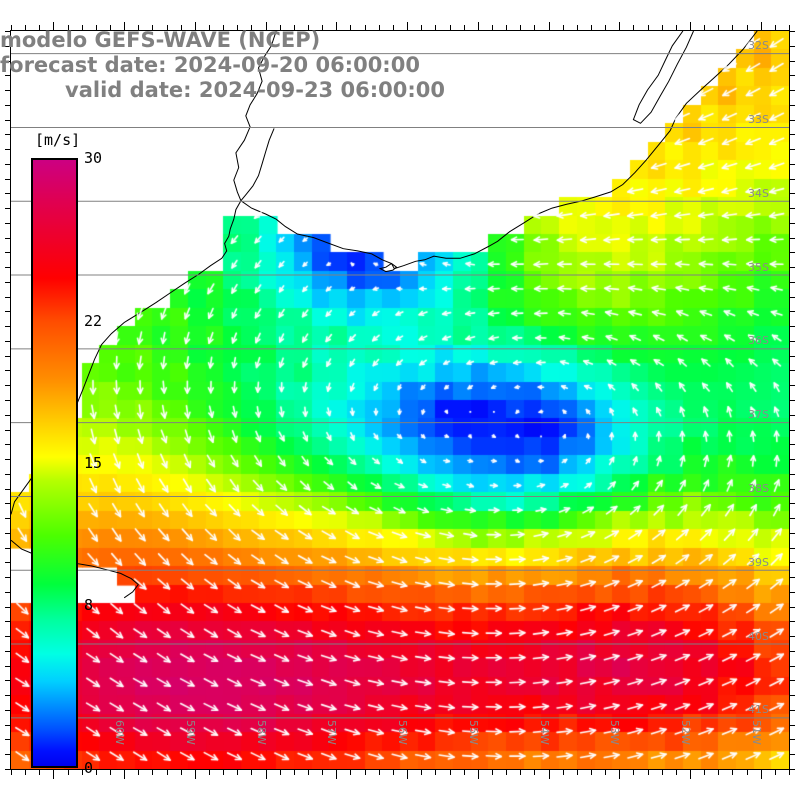 The width and height of the screenshot is (800, 800). Describe the element at coordinates (400, 25) in the screenshot. I see `axis-ticks-top` at that location.